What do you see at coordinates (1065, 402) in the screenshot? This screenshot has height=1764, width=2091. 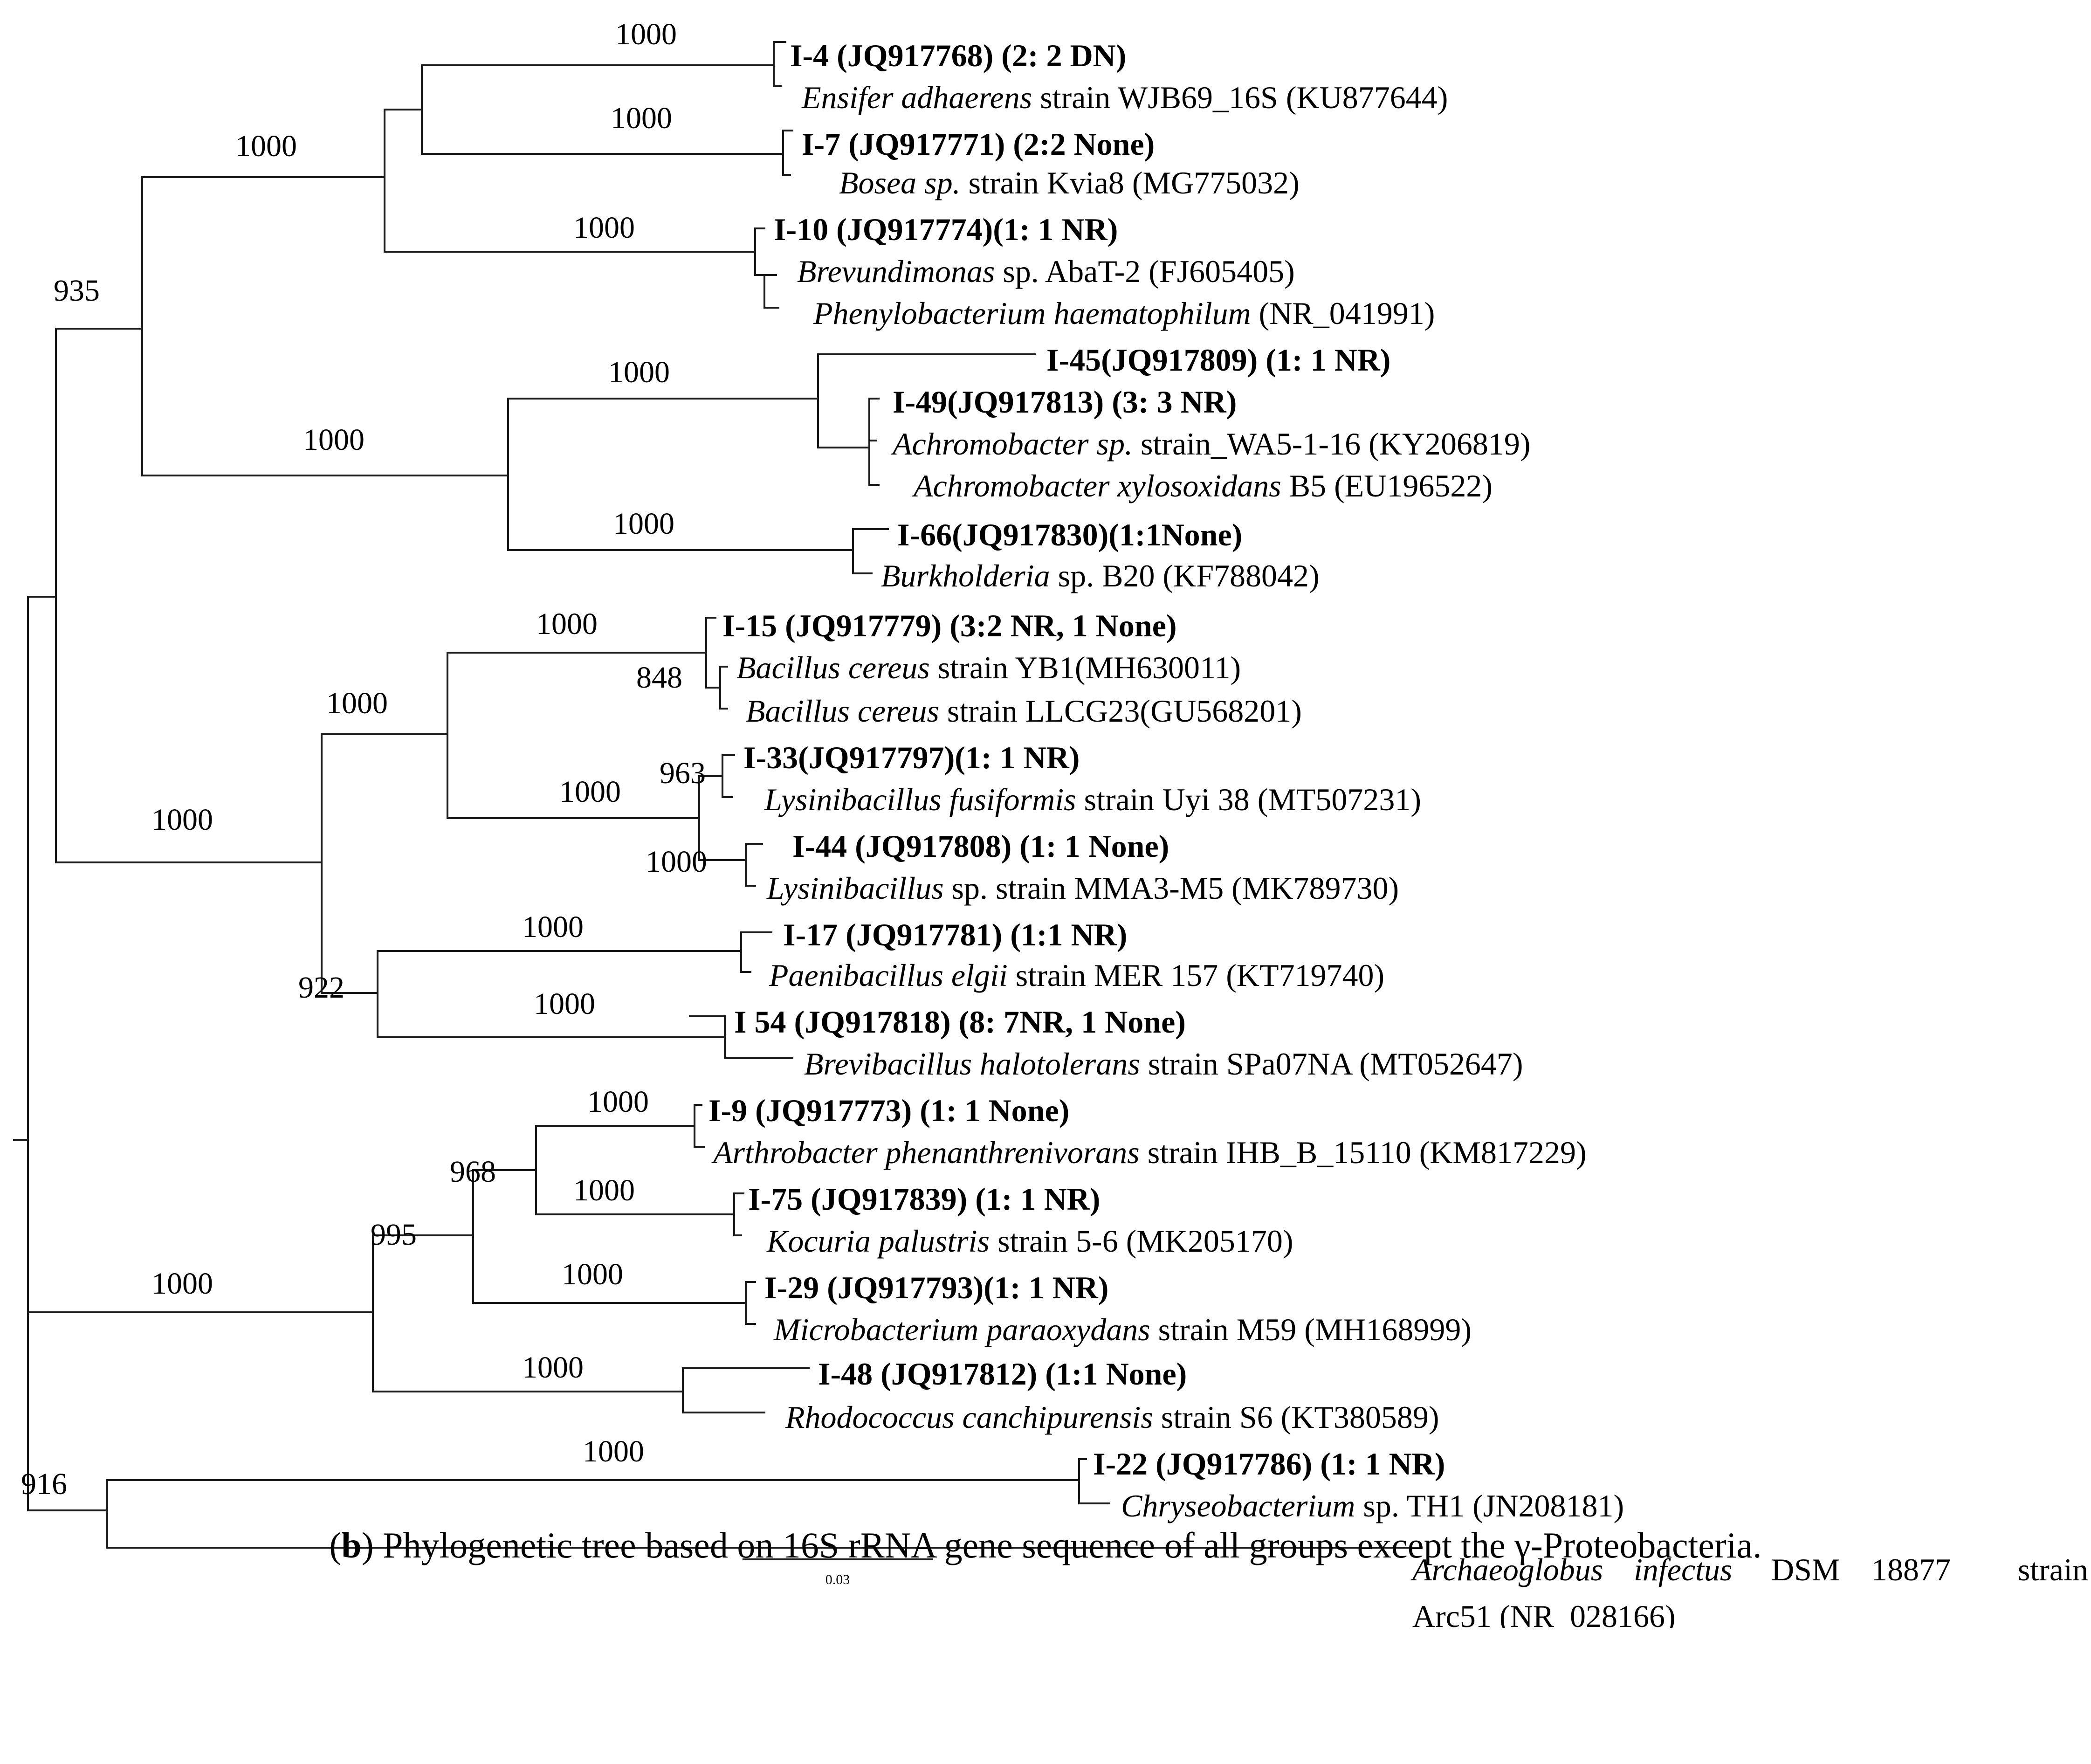 I see `isolate-label: I-49(JQ917813) (3: 3 NR)` at bounding box center [1065, 402].